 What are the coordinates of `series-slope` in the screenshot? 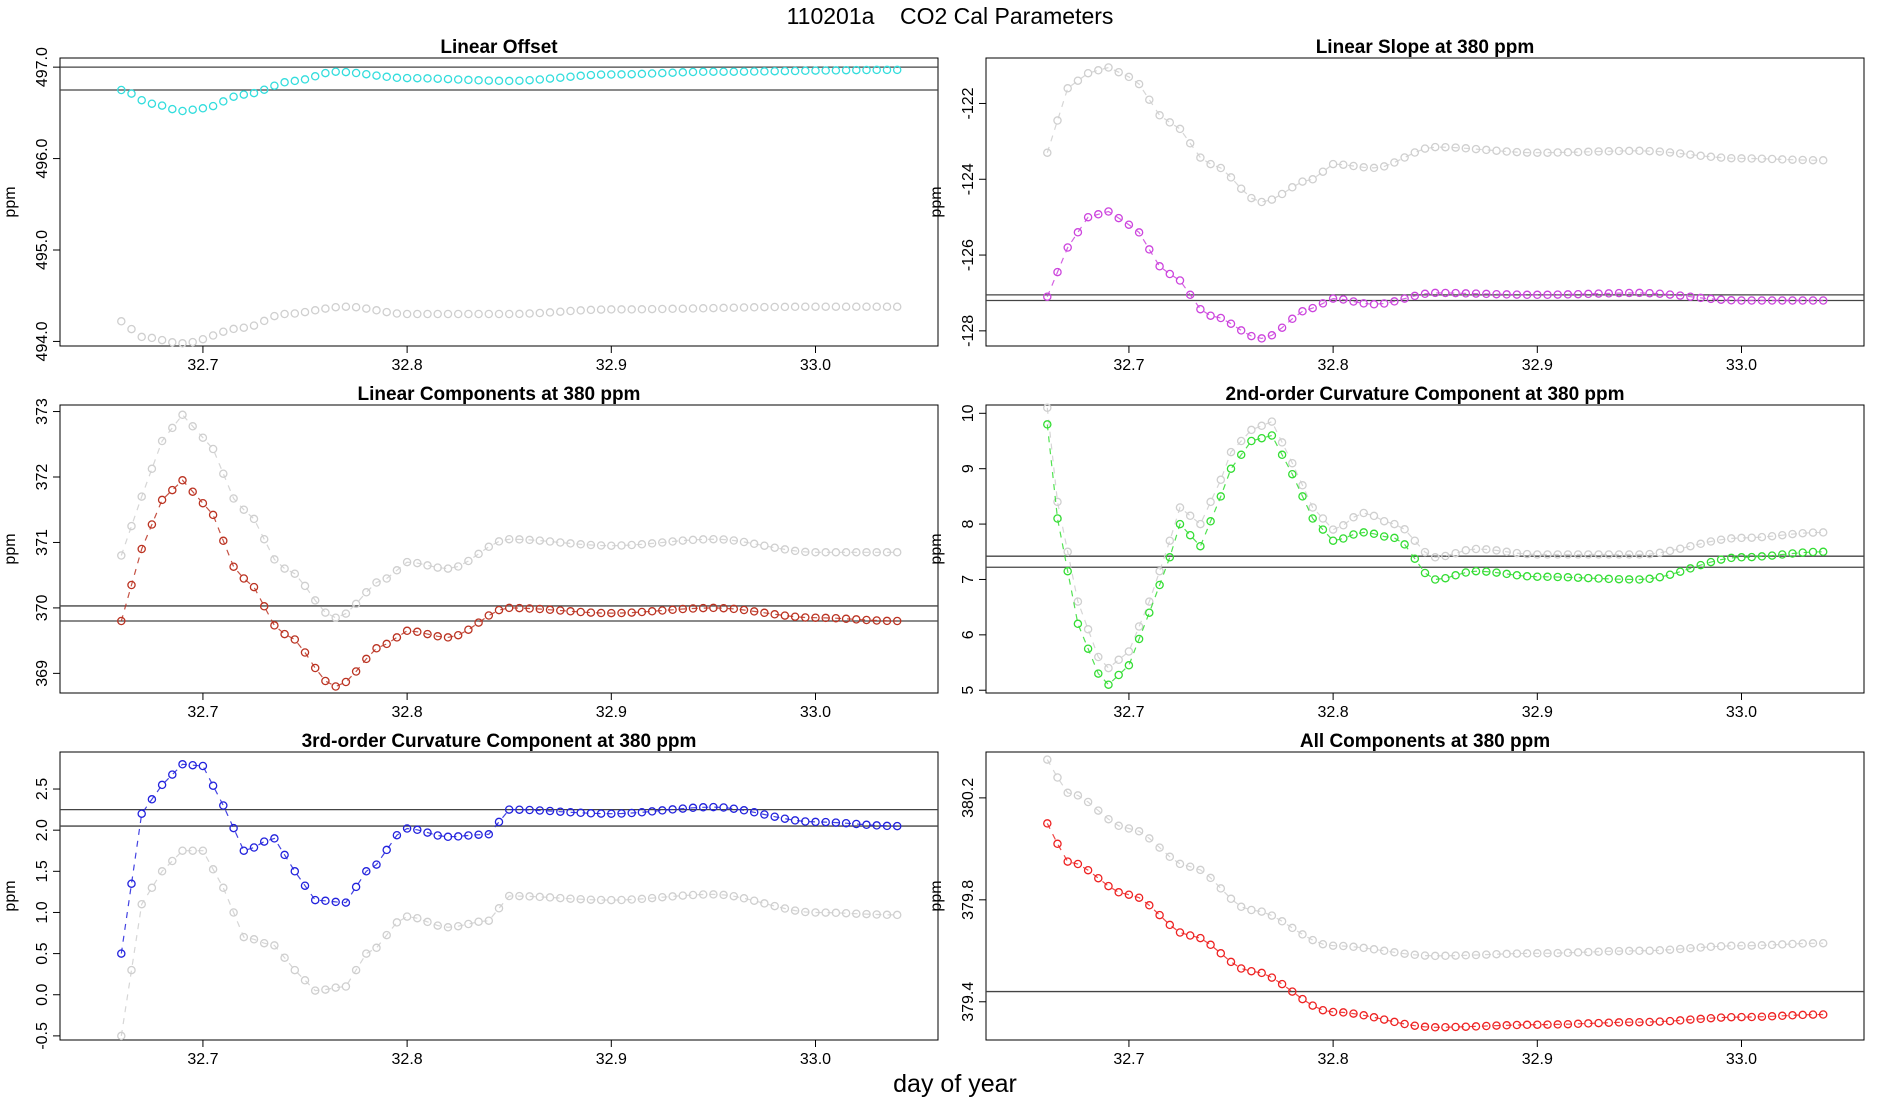 It's located at (1435, 275).